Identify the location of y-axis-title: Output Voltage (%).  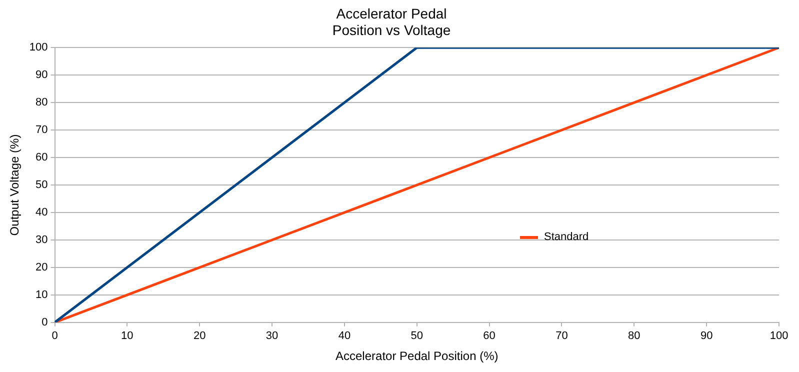
(15, 185).